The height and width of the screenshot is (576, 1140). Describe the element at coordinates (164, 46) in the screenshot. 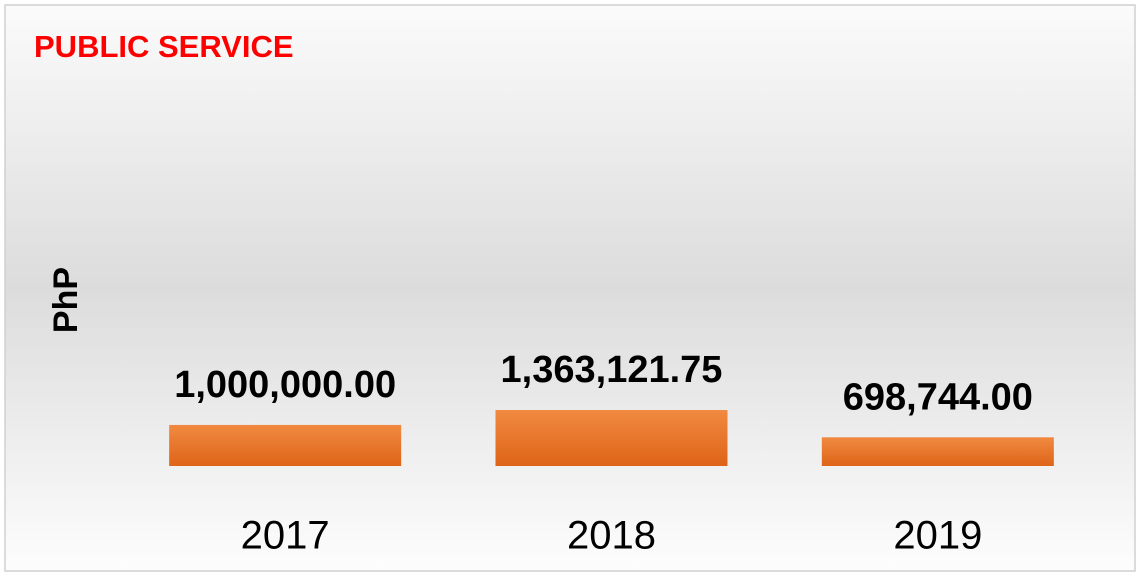

I see `chart-title: PUBLIC SERVICE` at that location.